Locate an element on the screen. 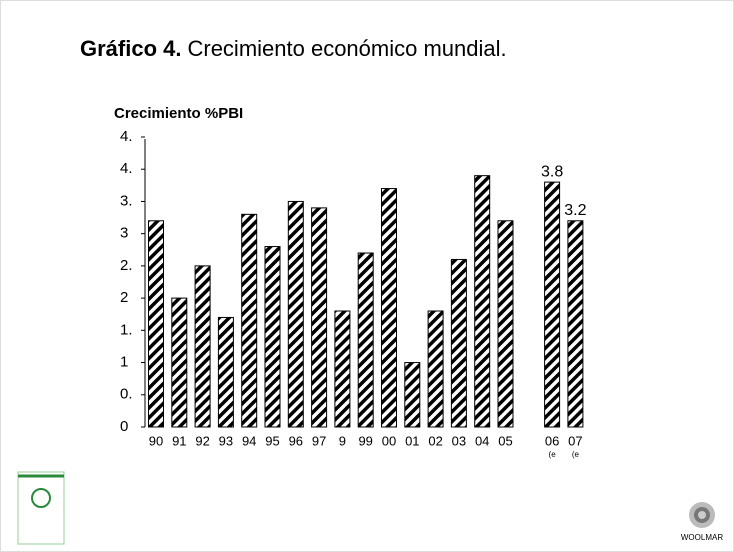  y-tick-label: 2. is located at coordinates (126, 265).